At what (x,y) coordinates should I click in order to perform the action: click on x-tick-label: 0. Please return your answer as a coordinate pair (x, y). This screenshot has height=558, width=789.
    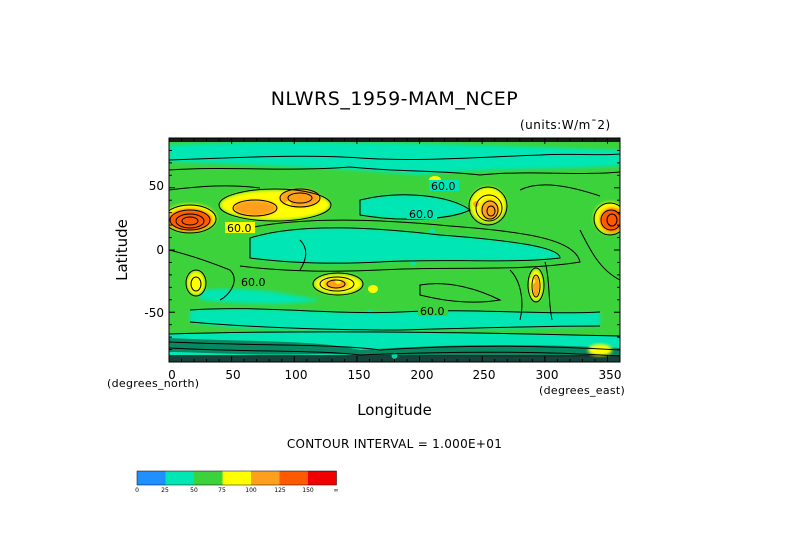
    Looking at the image, I should click on (172, 375).